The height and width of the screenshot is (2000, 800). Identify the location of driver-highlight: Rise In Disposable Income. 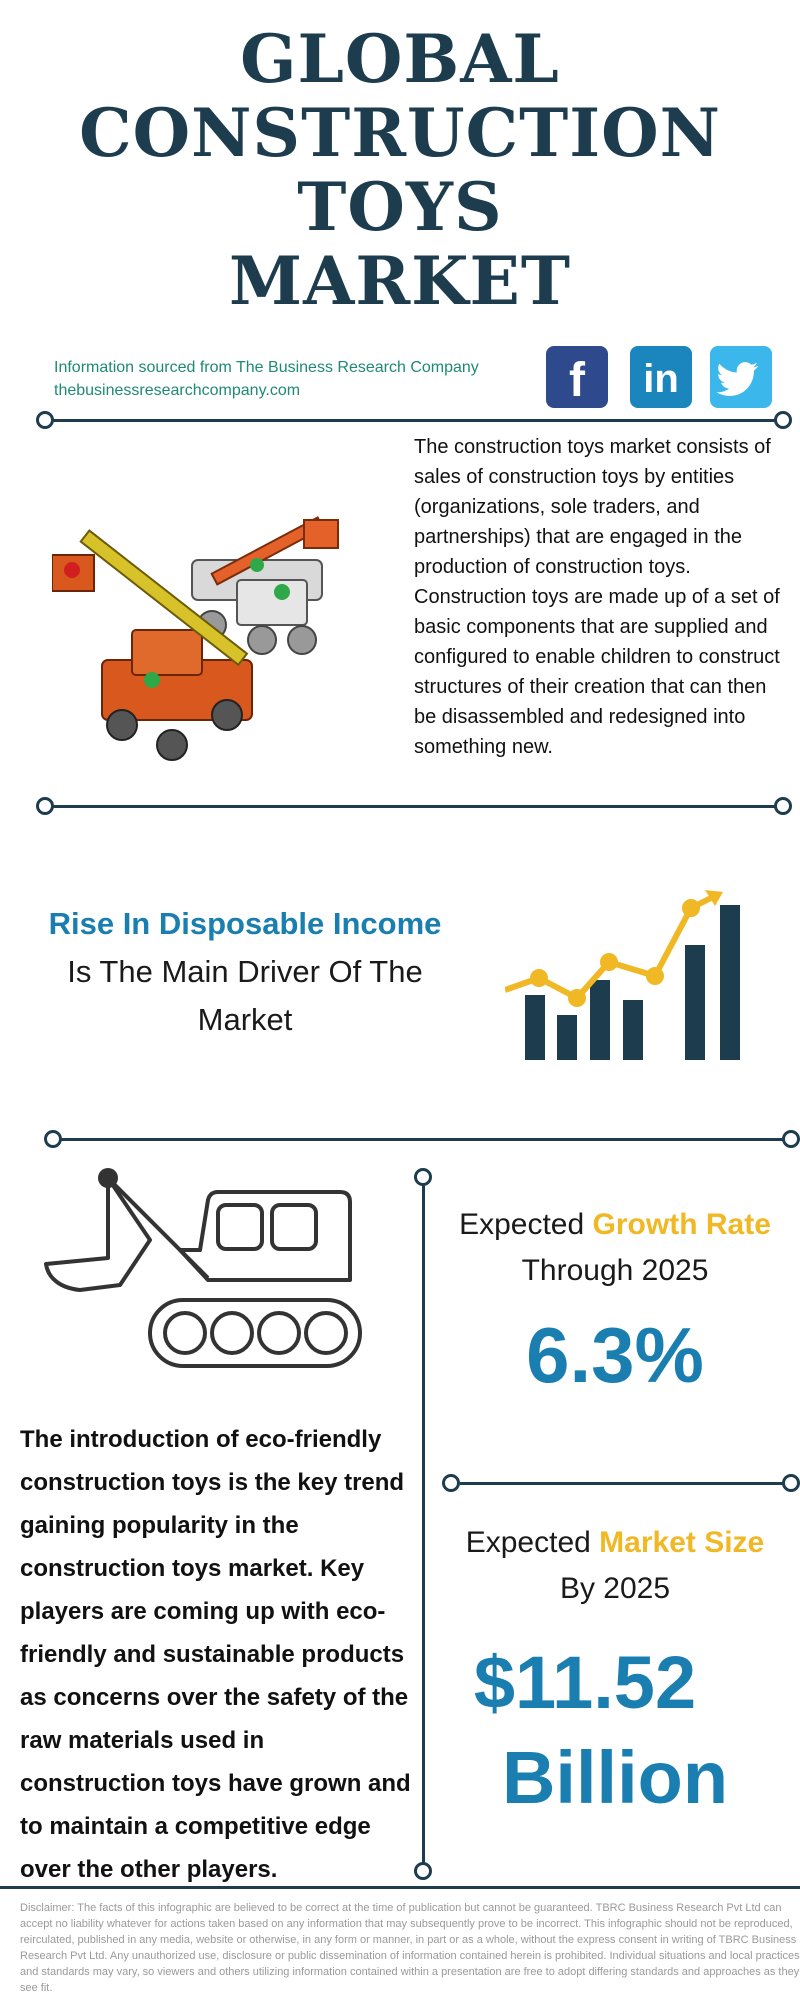
(245, 923).